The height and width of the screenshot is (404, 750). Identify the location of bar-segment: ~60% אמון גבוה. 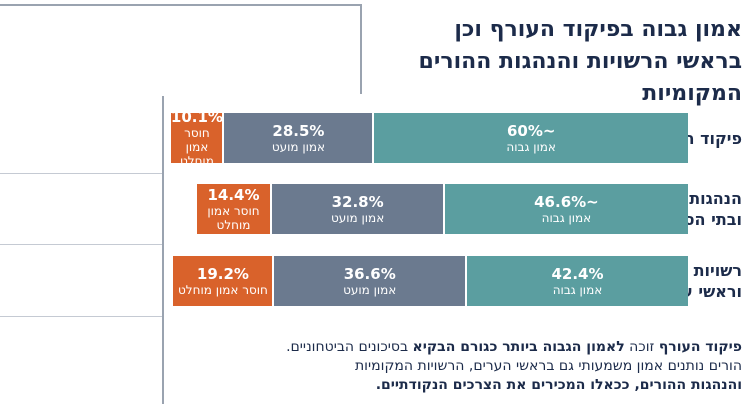
(531, 138).